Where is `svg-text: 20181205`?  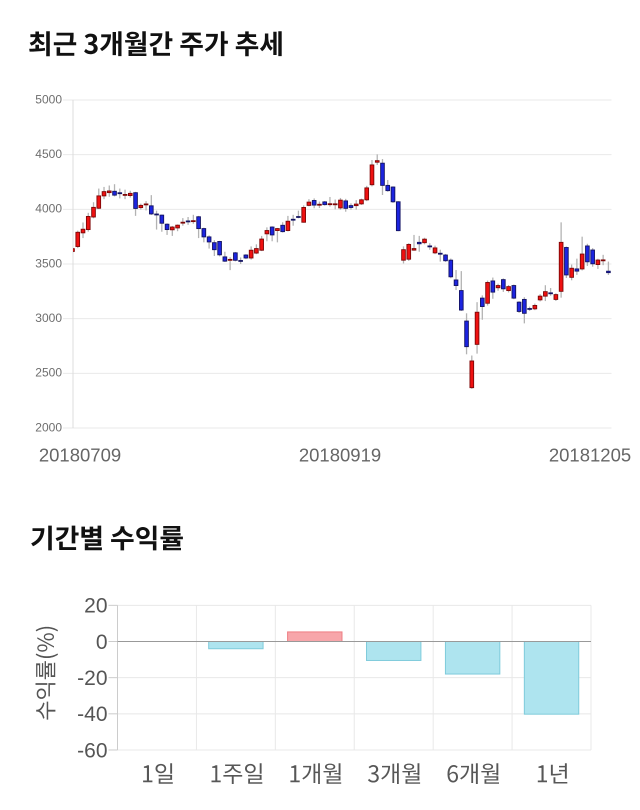
svg-text: 20181205 is located at coordinates (590, 455).